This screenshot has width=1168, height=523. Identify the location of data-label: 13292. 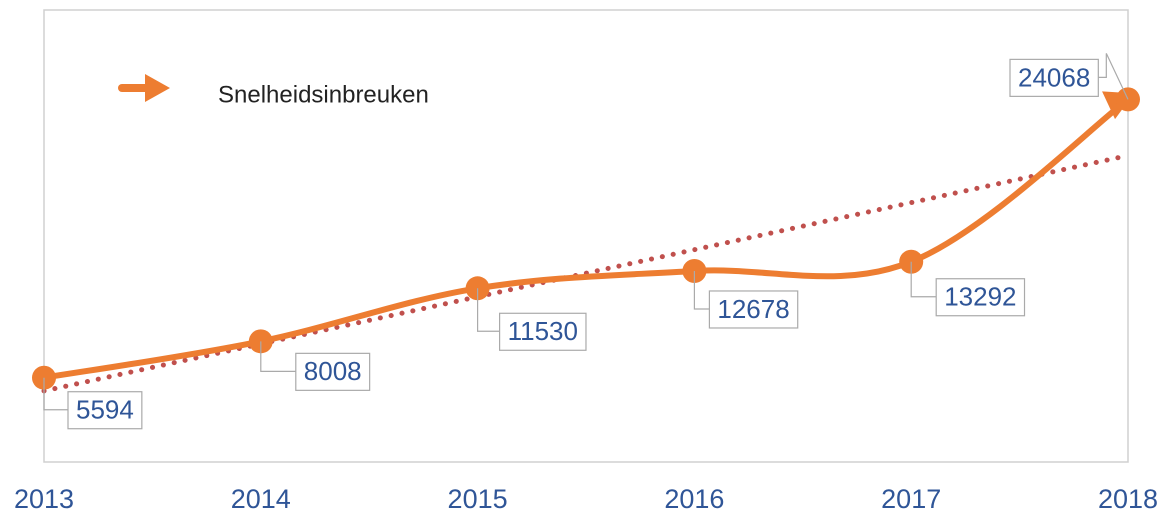
(980, 297).